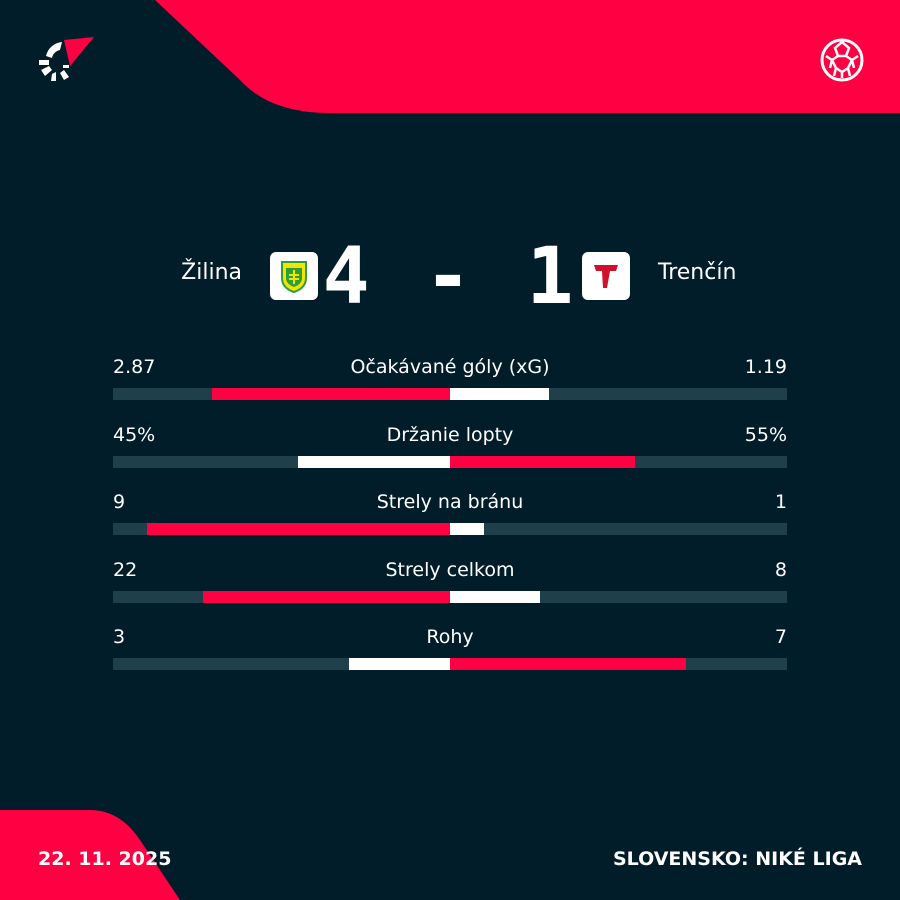 The image size is (900, 900). What do you see at coordinates (450, 502) in the screenshot?
I see `stat-label: Strely na bránu` at bounding box center [450, 502].